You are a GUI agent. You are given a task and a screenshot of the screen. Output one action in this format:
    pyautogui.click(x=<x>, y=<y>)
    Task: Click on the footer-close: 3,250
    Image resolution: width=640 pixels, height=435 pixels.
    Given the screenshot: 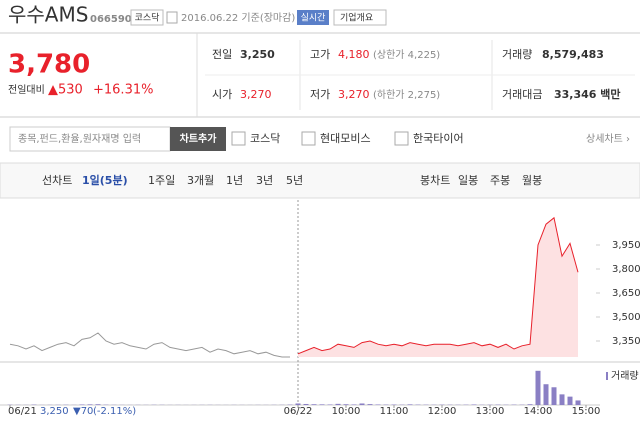 What is the action you would take?
    pyautogui.click(x=54, y=411)
    